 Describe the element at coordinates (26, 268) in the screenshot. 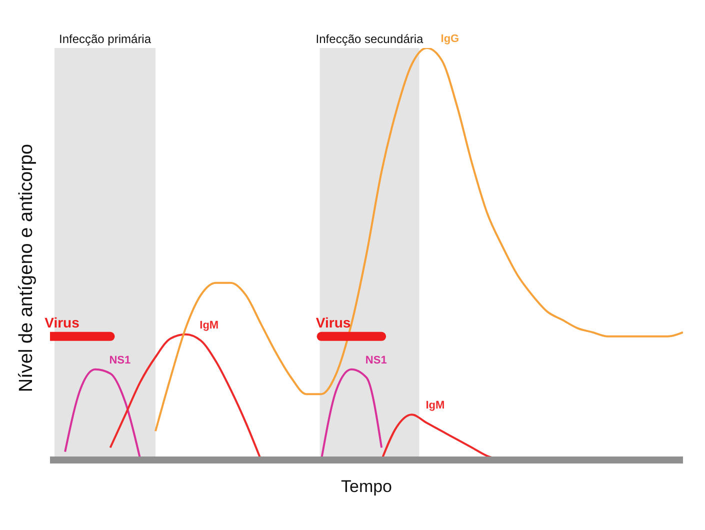

I see `y-axis-title: Nível de antígeno e anticorpo` at that location.